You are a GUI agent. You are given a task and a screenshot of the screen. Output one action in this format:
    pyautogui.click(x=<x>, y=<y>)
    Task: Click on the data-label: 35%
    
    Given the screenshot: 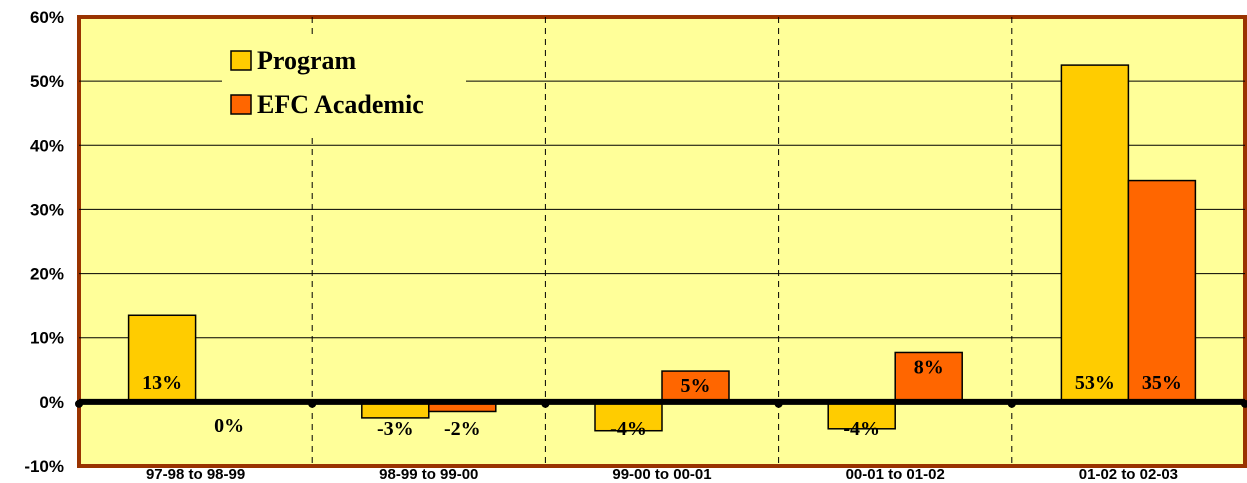 What is the action you would take?
    pyautogui.click(x=1162, y=383)
    